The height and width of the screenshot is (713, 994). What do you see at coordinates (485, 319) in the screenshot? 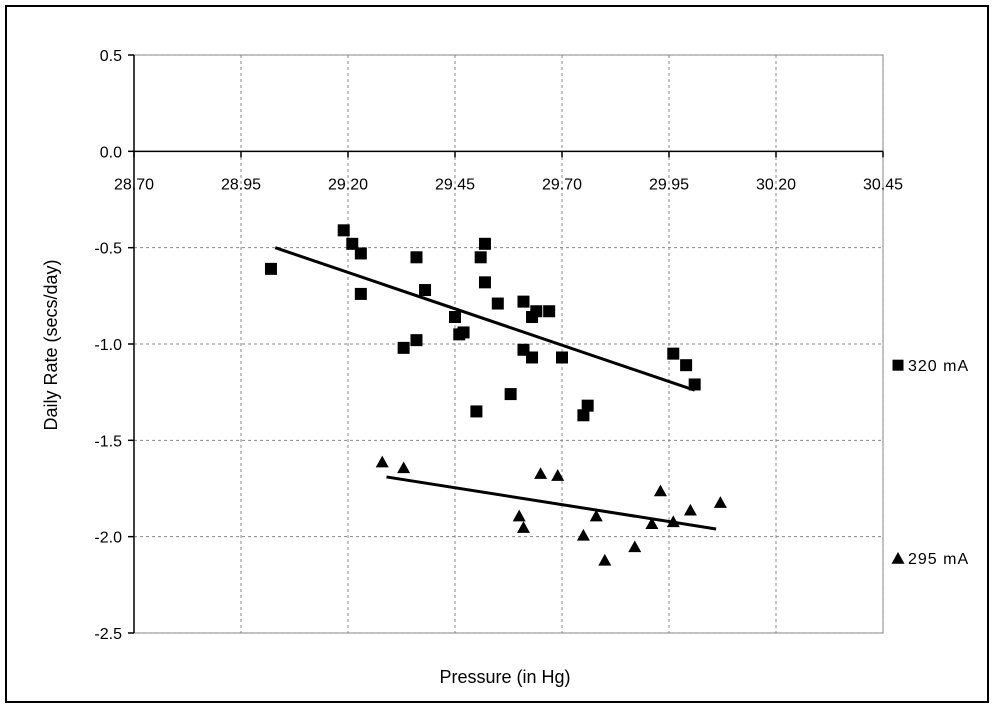
I see `trendline-320ma` at bounding box center [485, 319].